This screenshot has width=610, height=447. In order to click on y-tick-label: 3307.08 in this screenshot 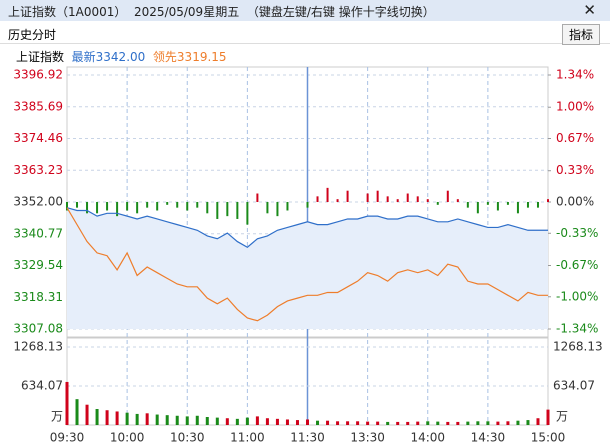, I will do `click(38, 329)`.